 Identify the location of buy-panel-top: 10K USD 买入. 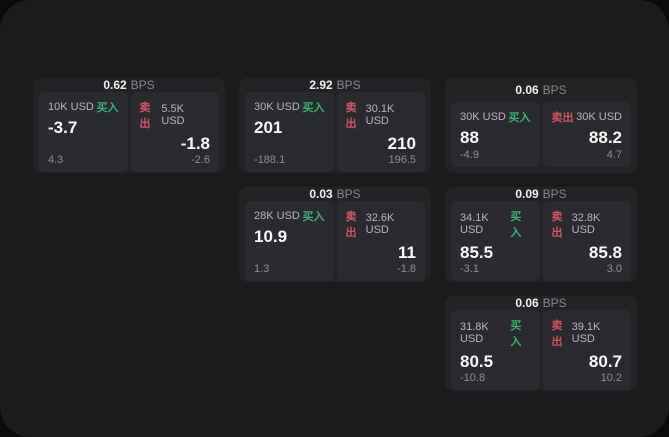
(83, 107).